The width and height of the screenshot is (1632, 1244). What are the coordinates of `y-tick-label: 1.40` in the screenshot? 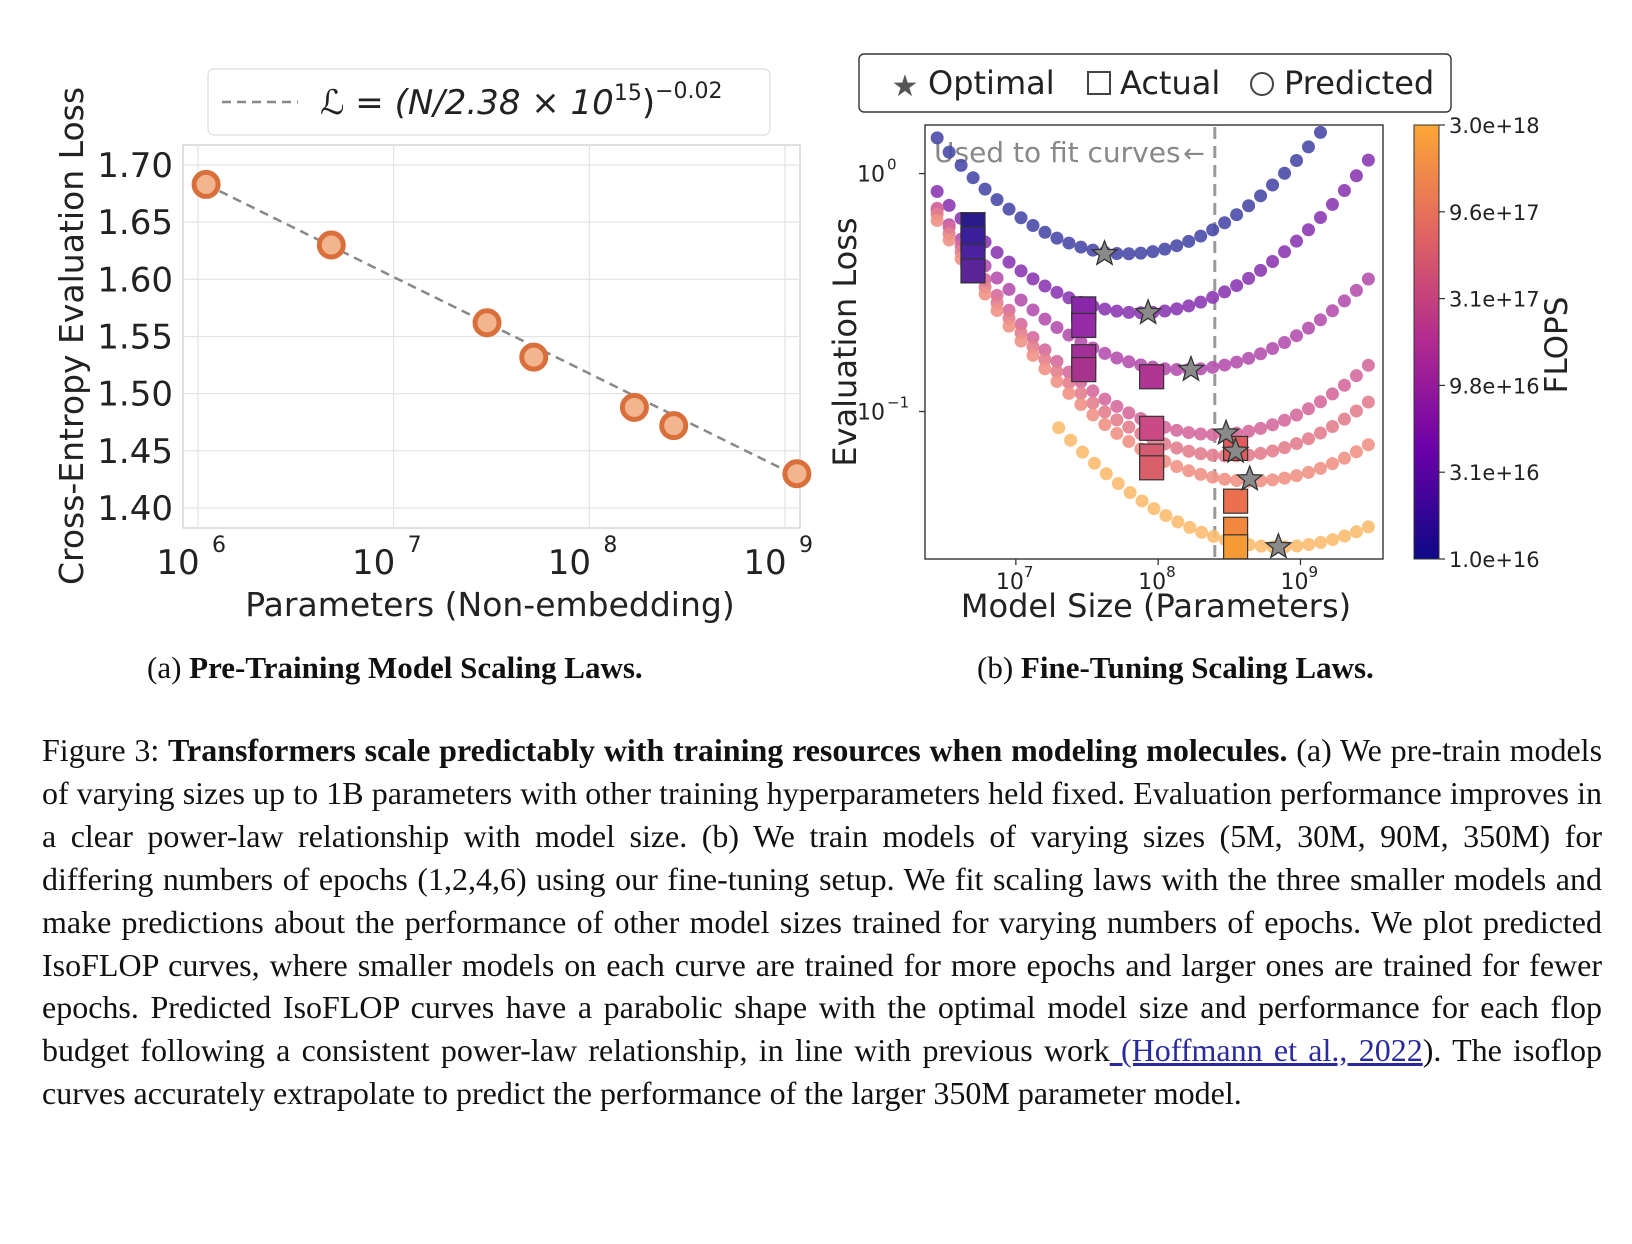 It's located at (135, 509).